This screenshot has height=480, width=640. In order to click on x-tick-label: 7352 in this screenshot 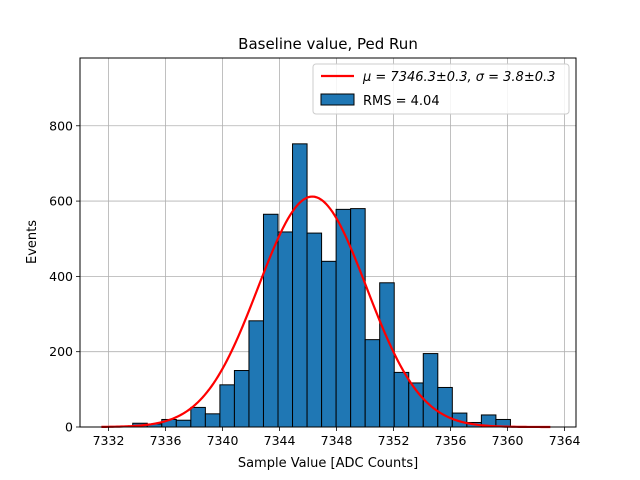, I will do `click(394, 440)`.